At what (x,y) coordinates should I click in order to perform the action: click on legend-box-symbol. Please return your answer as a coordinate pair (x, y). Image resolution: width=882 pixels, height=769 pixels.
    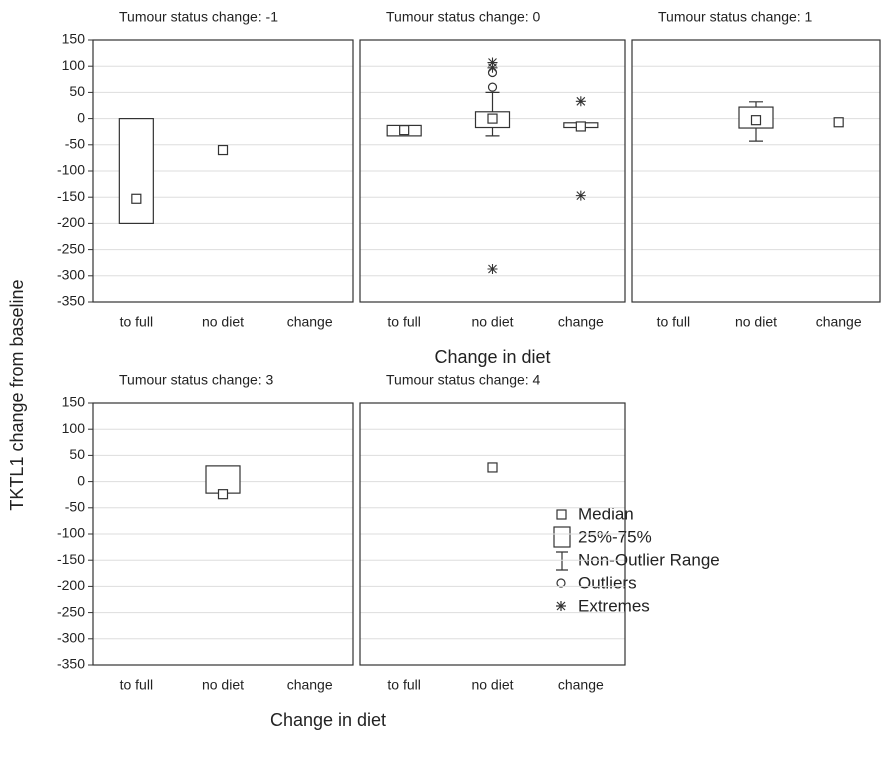
    Looking at the image, I should click on (562, 537).